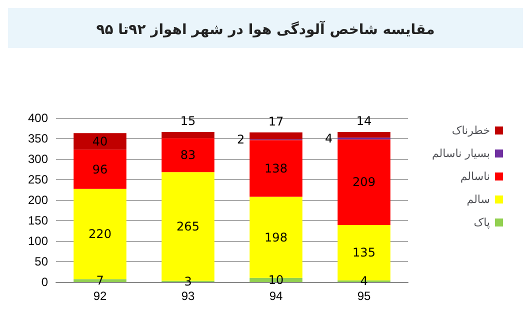 The height and width of the screenshot is (330, 531). Describe the element at coordinates (461, 153) in the screenshot. I see `legend-label: بسیار ناسالم` at that location.